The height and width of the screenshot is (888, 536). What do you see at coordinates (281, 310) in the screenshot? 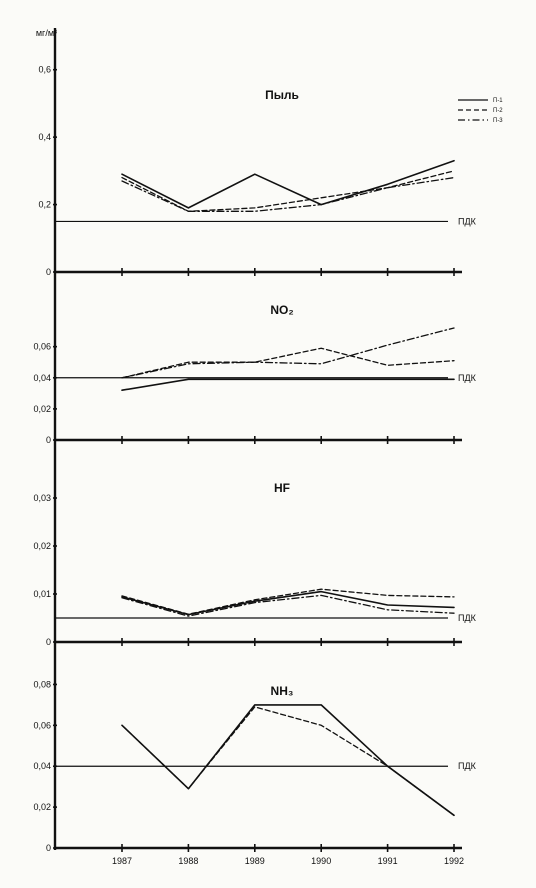
I see `panel-title: NO₂` at bounding box center [281, 310].